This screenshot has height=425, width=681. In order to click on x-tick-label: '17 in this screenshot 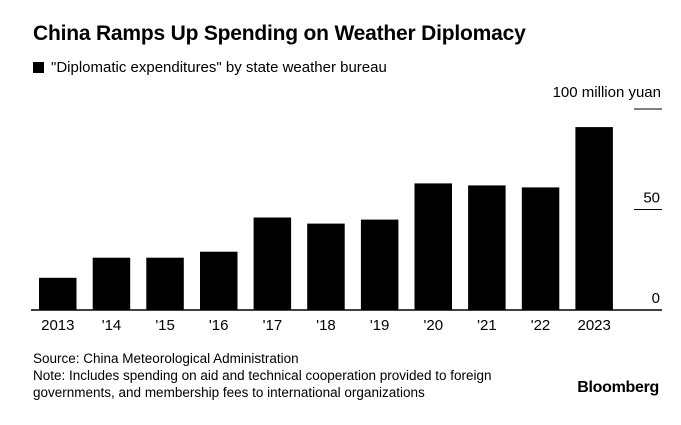, I will do `click(273, 325)`.